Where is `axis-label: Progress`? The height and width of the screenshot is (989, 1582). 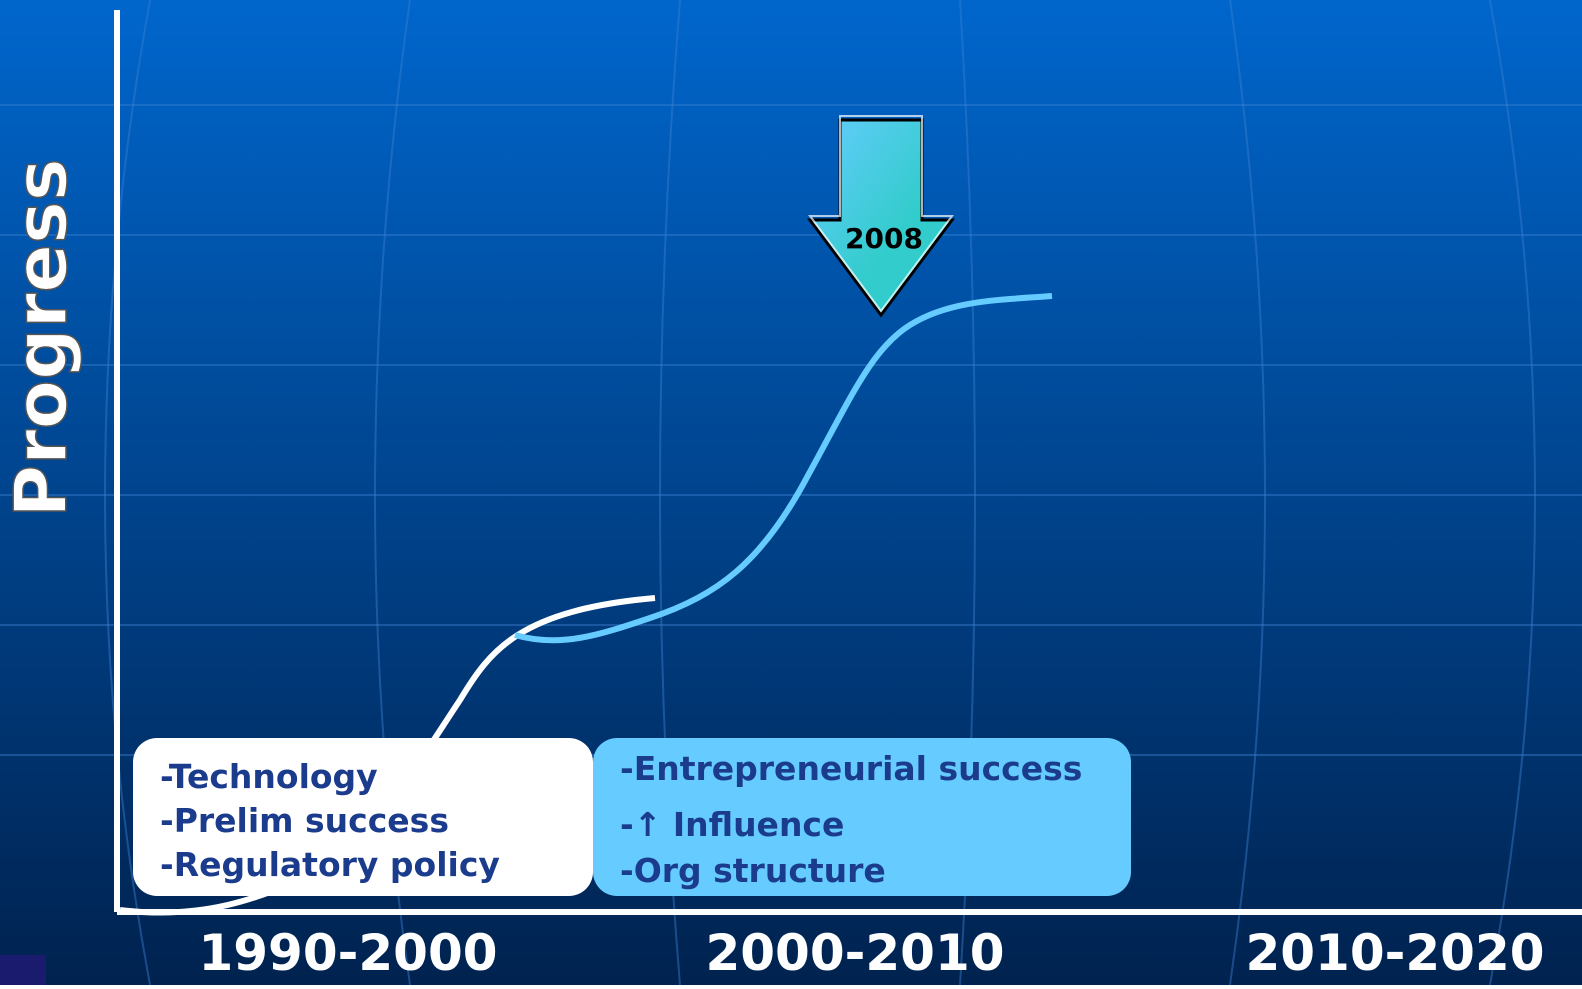 axis-label: Progress is located at coordinates (41, 337).